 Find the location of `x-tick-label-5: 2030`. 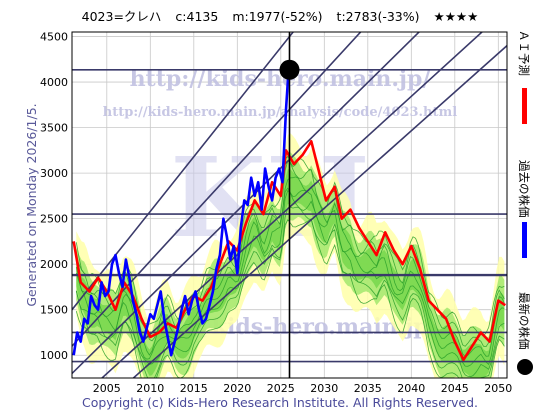

x-tick-label-5: 2030 is located at coordinates (324, 388).